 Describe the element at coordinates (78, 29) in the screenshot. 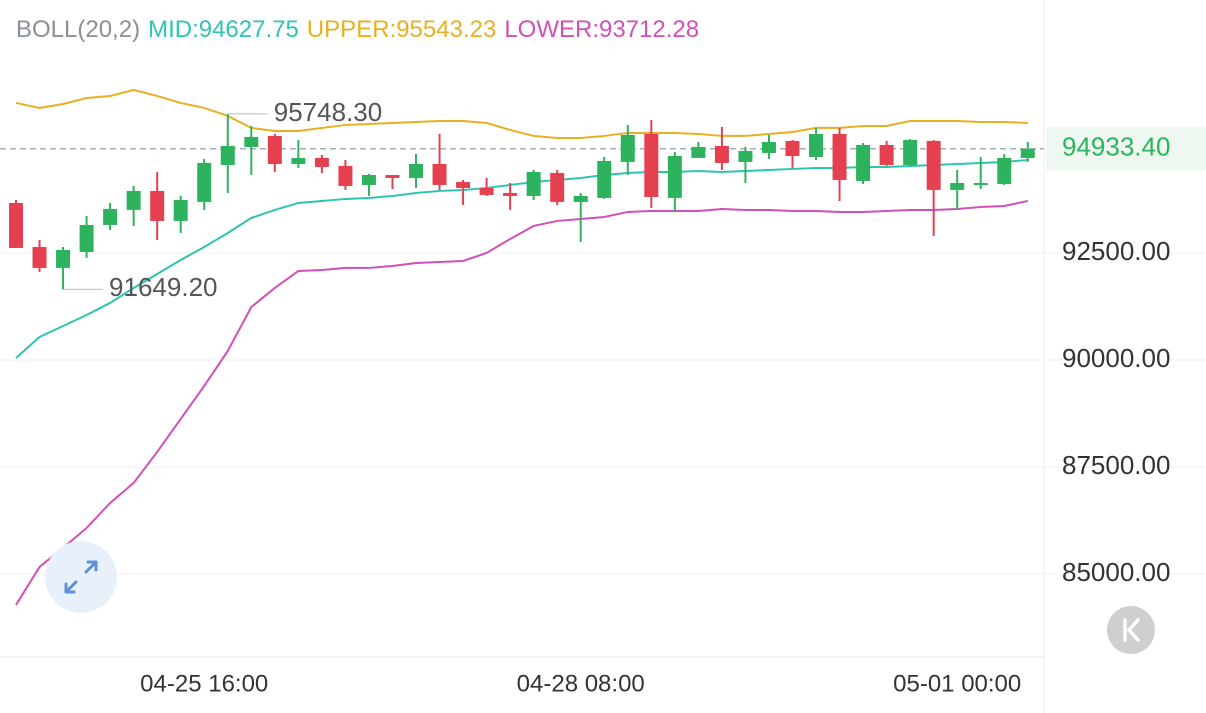

I see `indicator-name: BOLL(20,2)` at that location.